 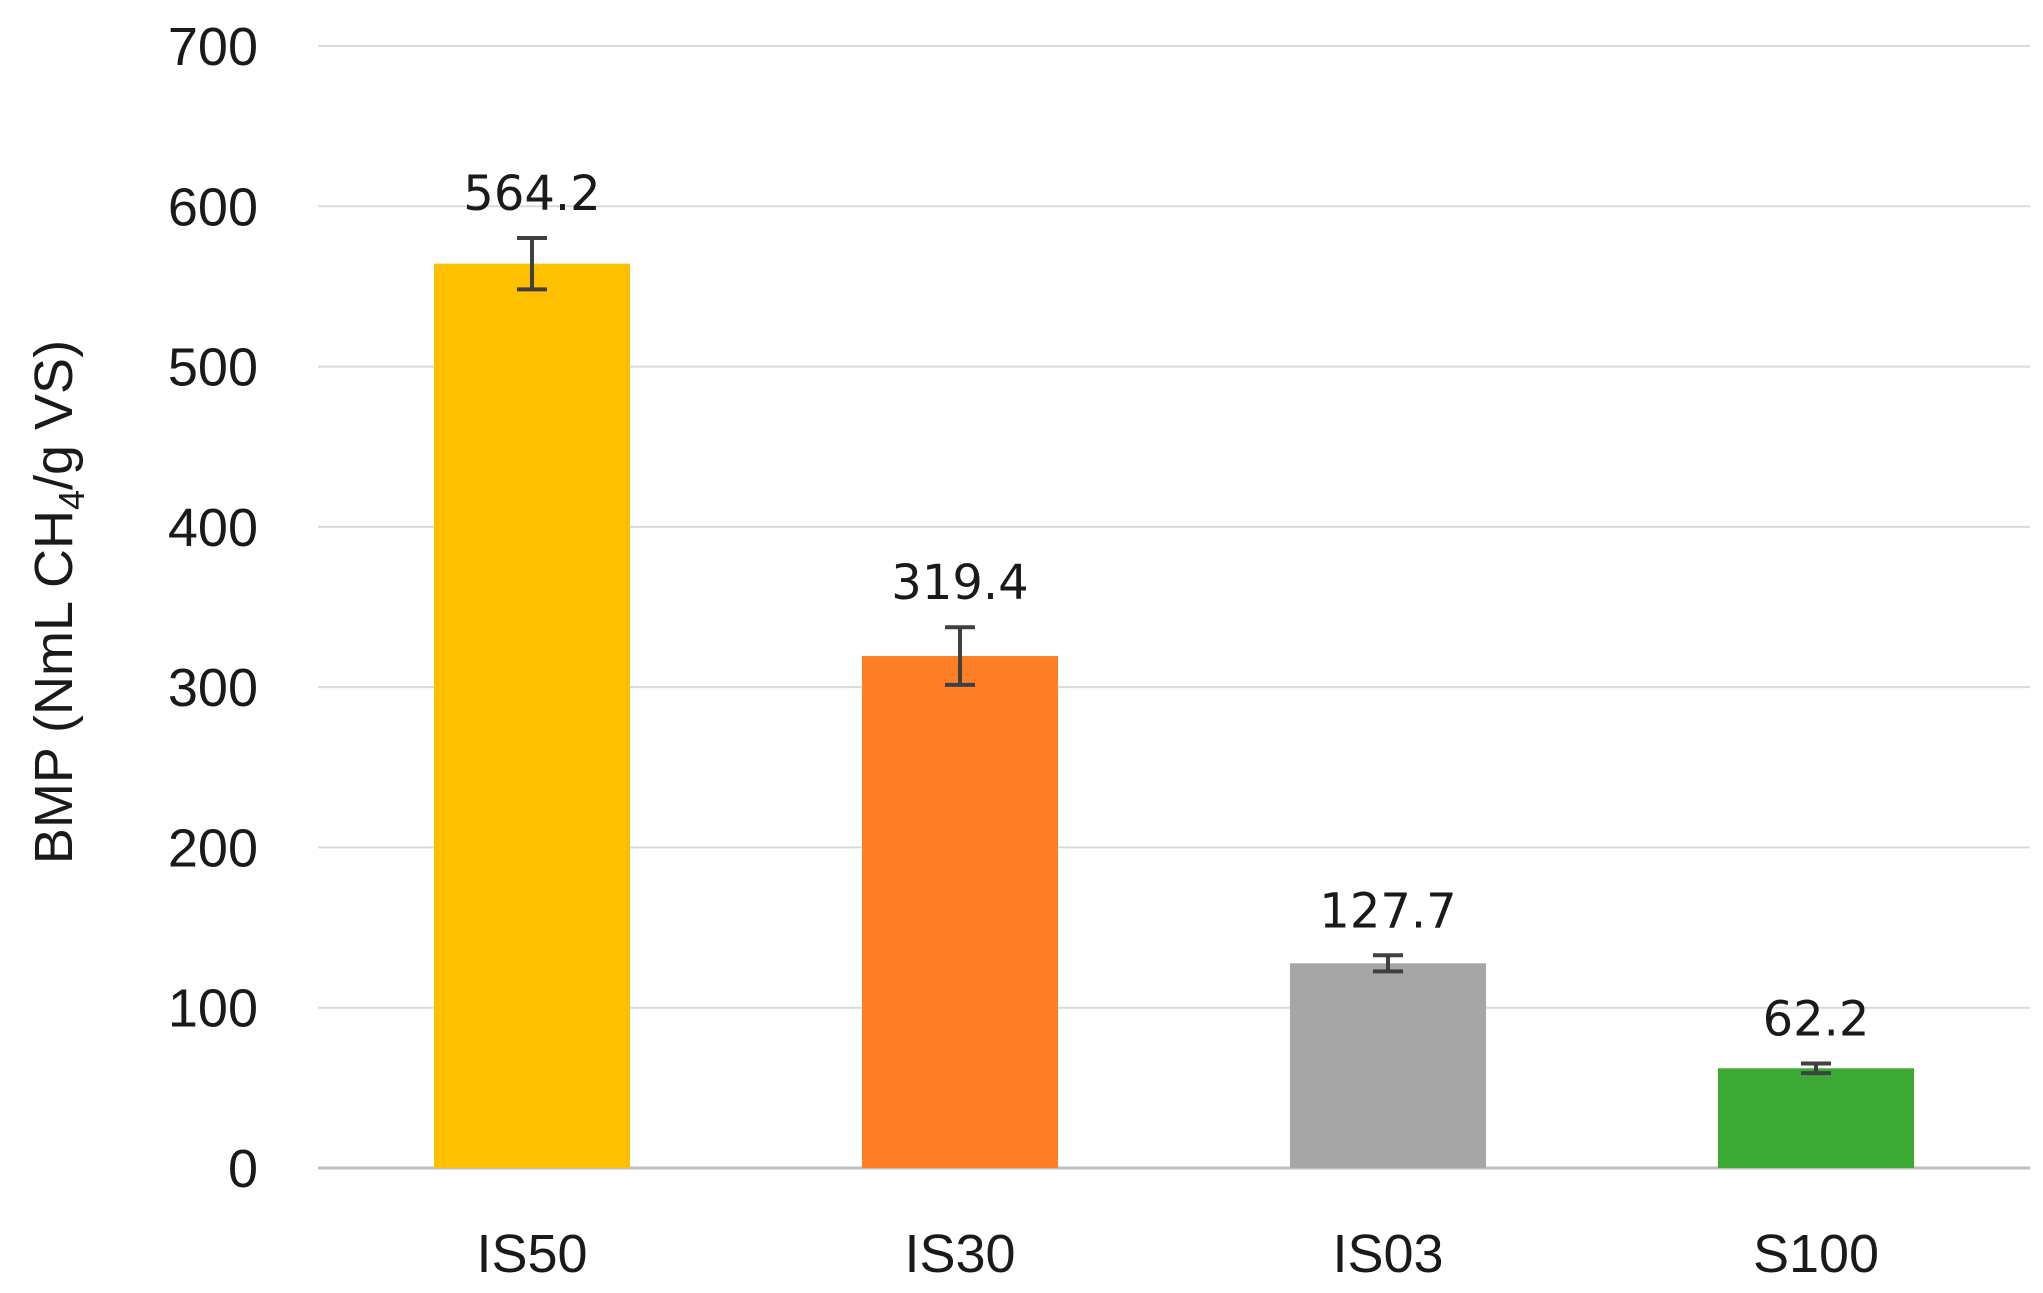 What do you see at coordinates (1177, 1254) in the screenshot?
I see `x-axis-category-labels: IS50 IS30 IS03 S100` at bounding box center [1177, 1254].